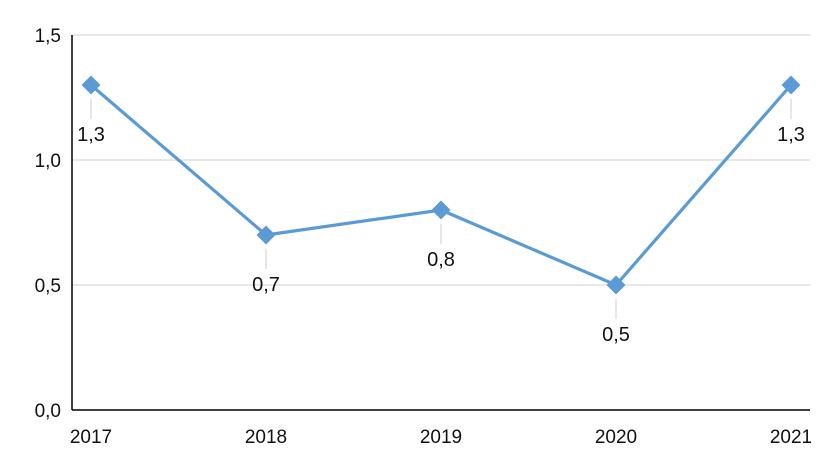  I want to click on data-label: 0,5, so click(616, 335).